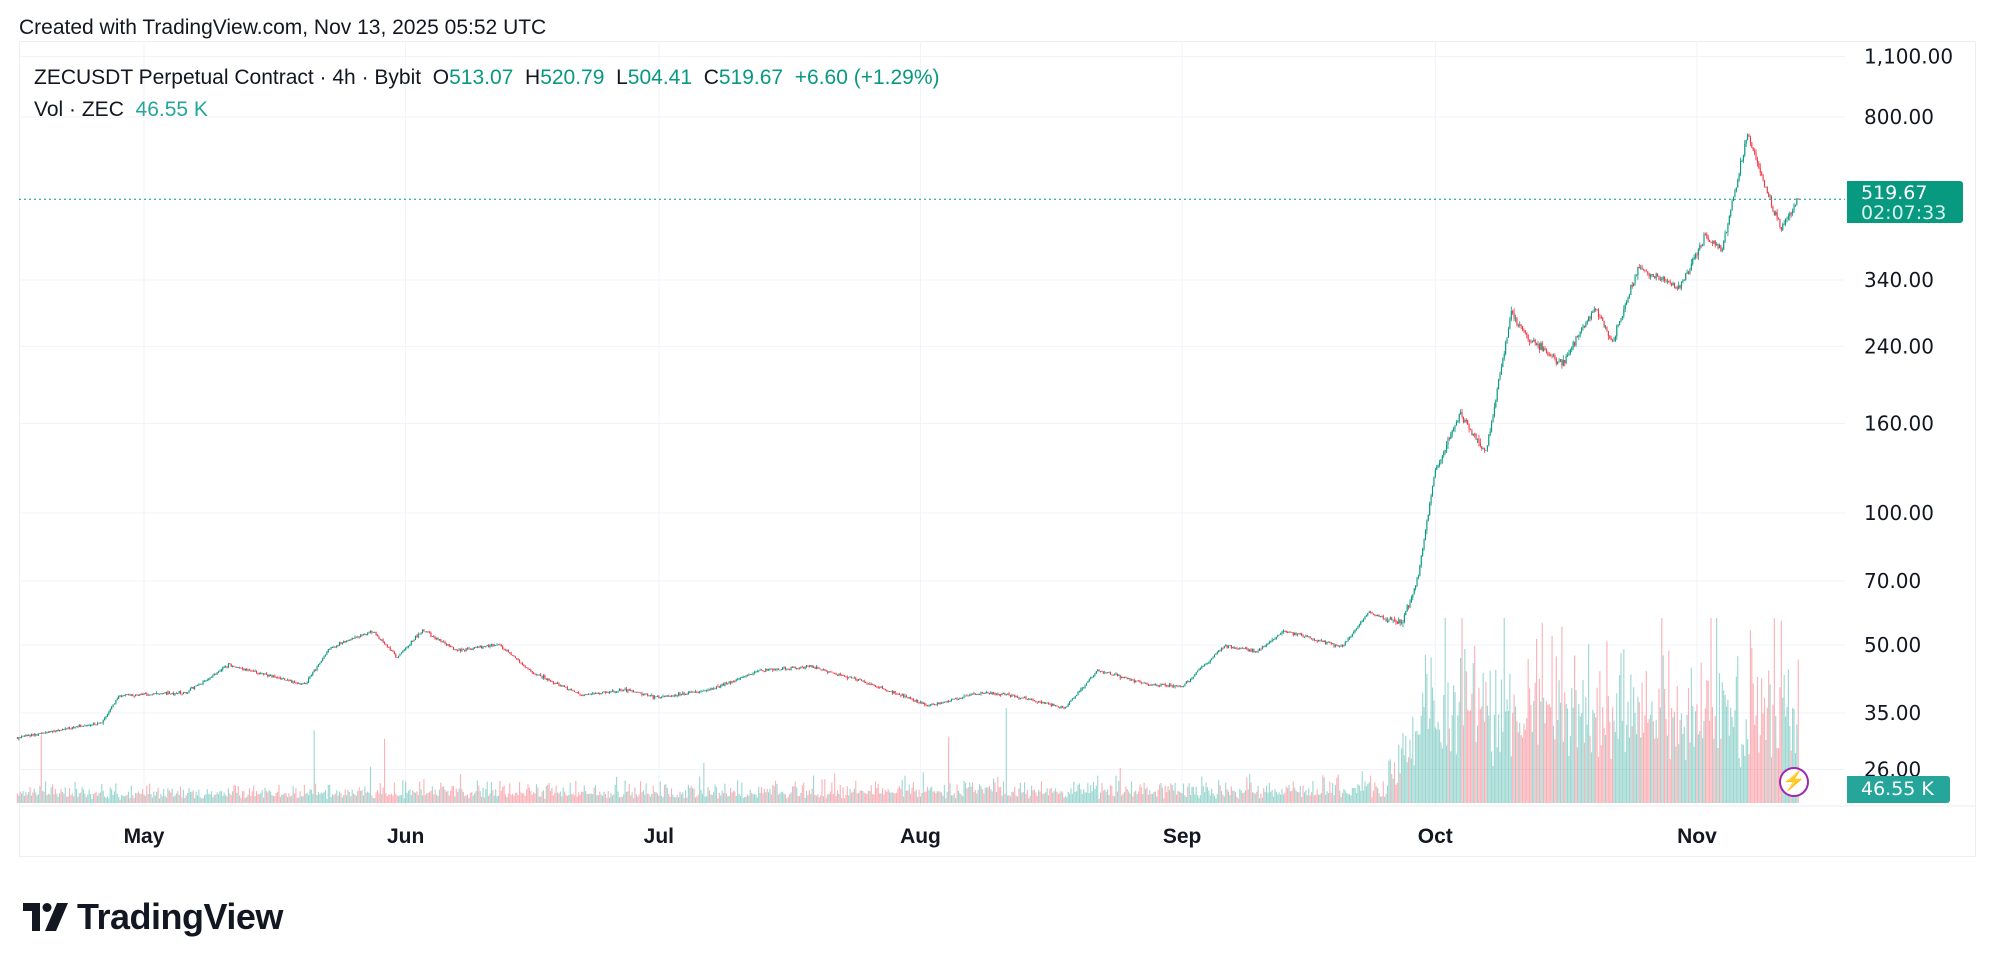  Describe the element at coordinates (153, 916) in the screenshot. I see `tradingview-logo: TradingView` at that location.